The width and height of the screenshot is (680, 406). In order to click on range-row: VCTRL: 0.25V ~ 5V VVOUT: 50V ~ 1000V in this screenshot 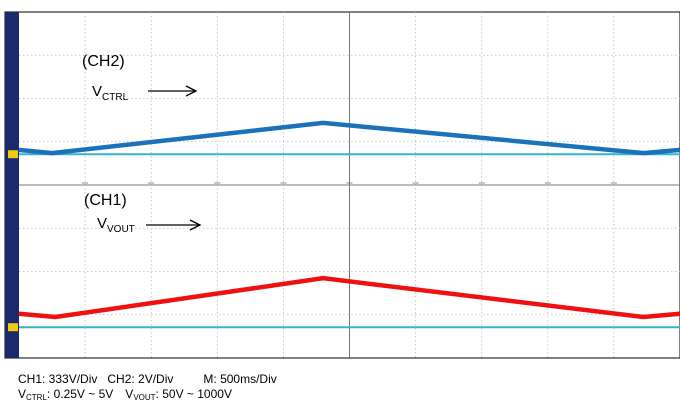, I will do `click(147, 396)`.